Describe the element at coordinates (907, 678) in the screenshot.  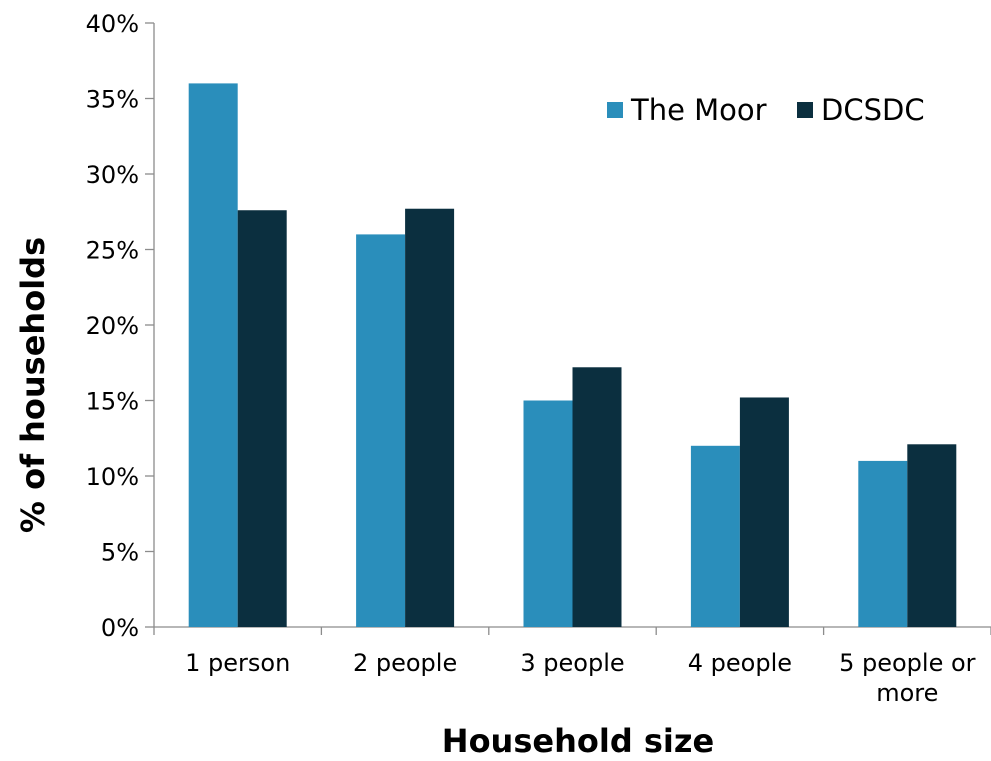
I see `x-tick-label: 5 people or more` at that location.